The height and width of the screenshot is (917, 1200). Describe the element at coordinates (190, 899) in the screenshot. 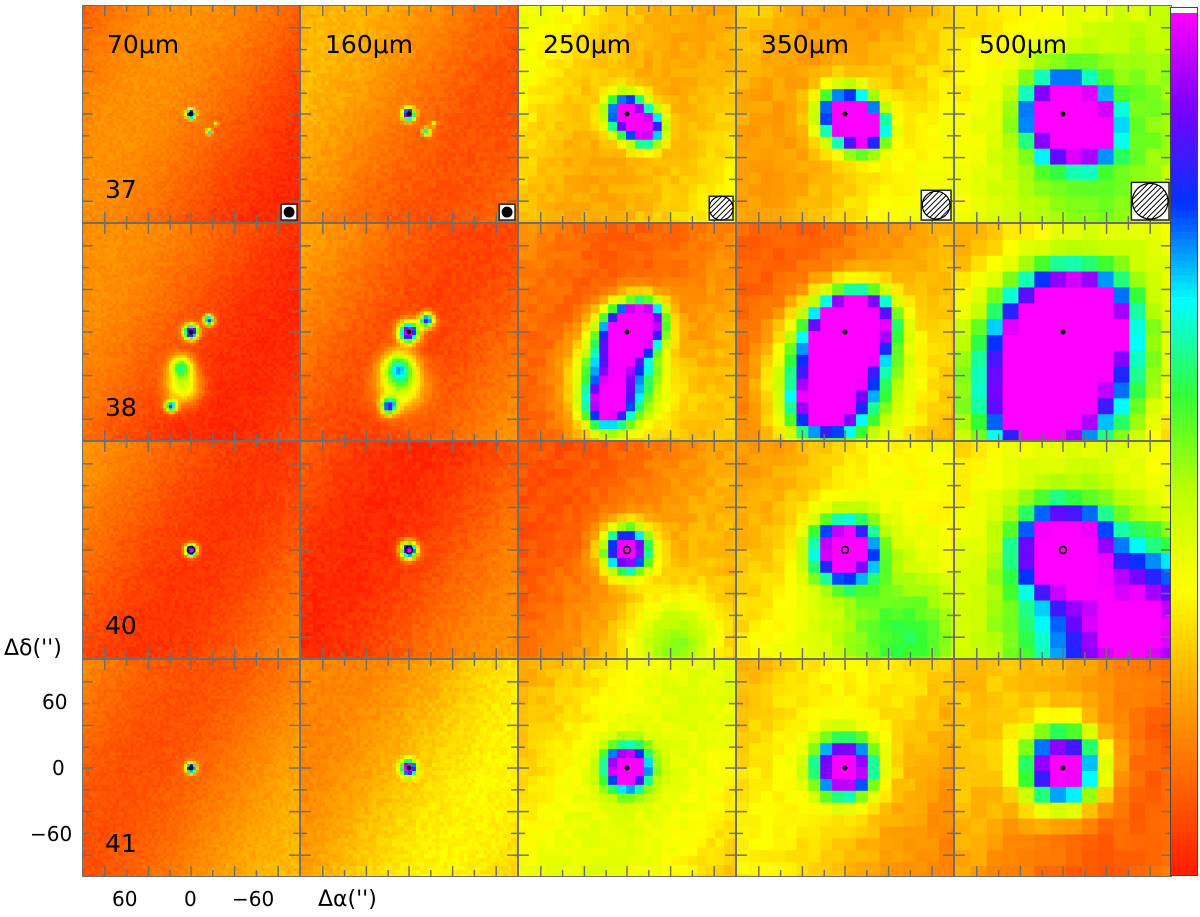

I see `x-tick-label: 0` at that location.